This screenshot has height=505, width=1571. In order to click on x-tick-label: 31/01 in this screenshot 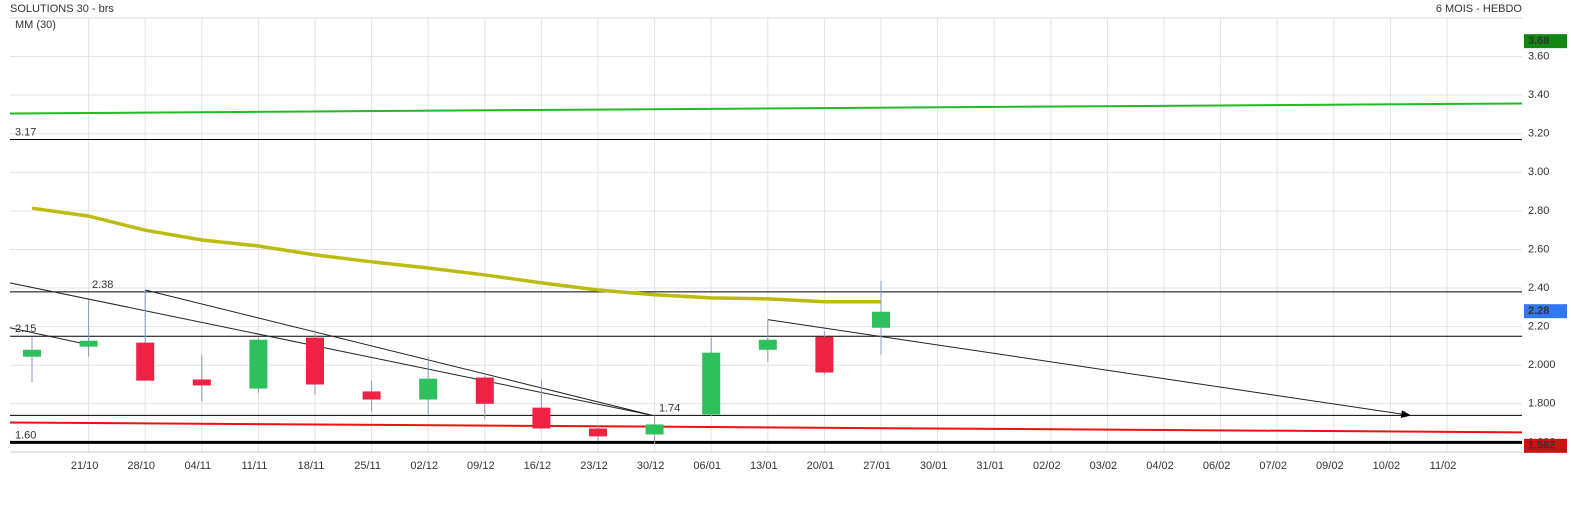, I will do `click(990, 466)`.